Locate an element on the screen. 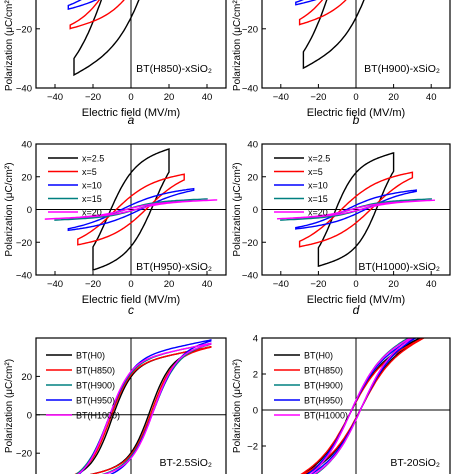 Image resolution: width=474 pixels, height=474 pixels. y-tick-label: 2 is located at coordinates (255, 375).